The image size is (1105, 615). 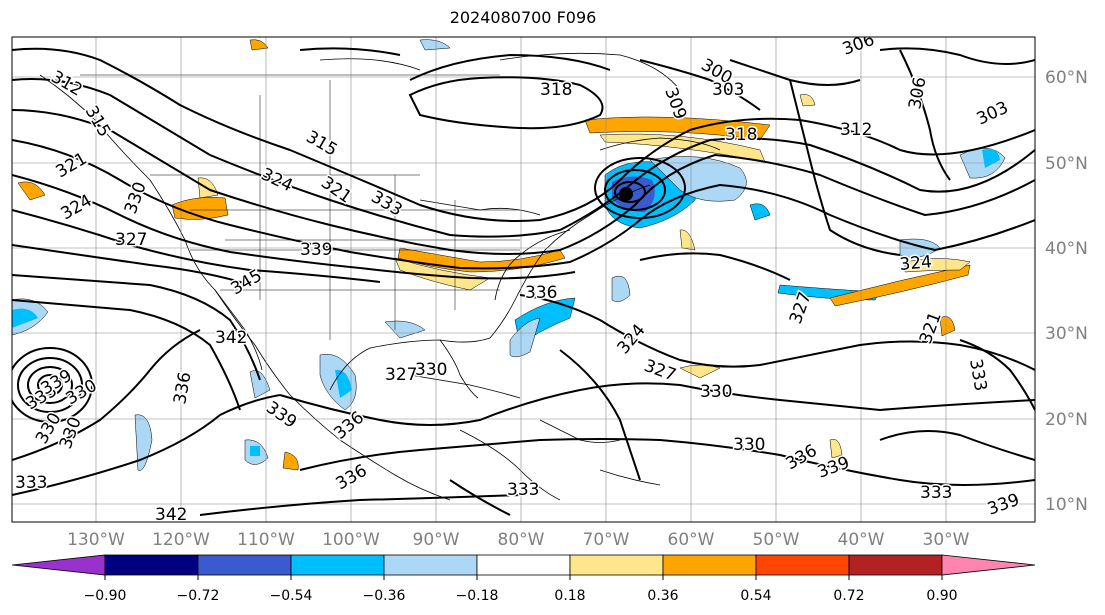 What do you see at coordinates (541, 293) in the screenshot?
I see `contour-label: 336` at bounding box center [541, 293].